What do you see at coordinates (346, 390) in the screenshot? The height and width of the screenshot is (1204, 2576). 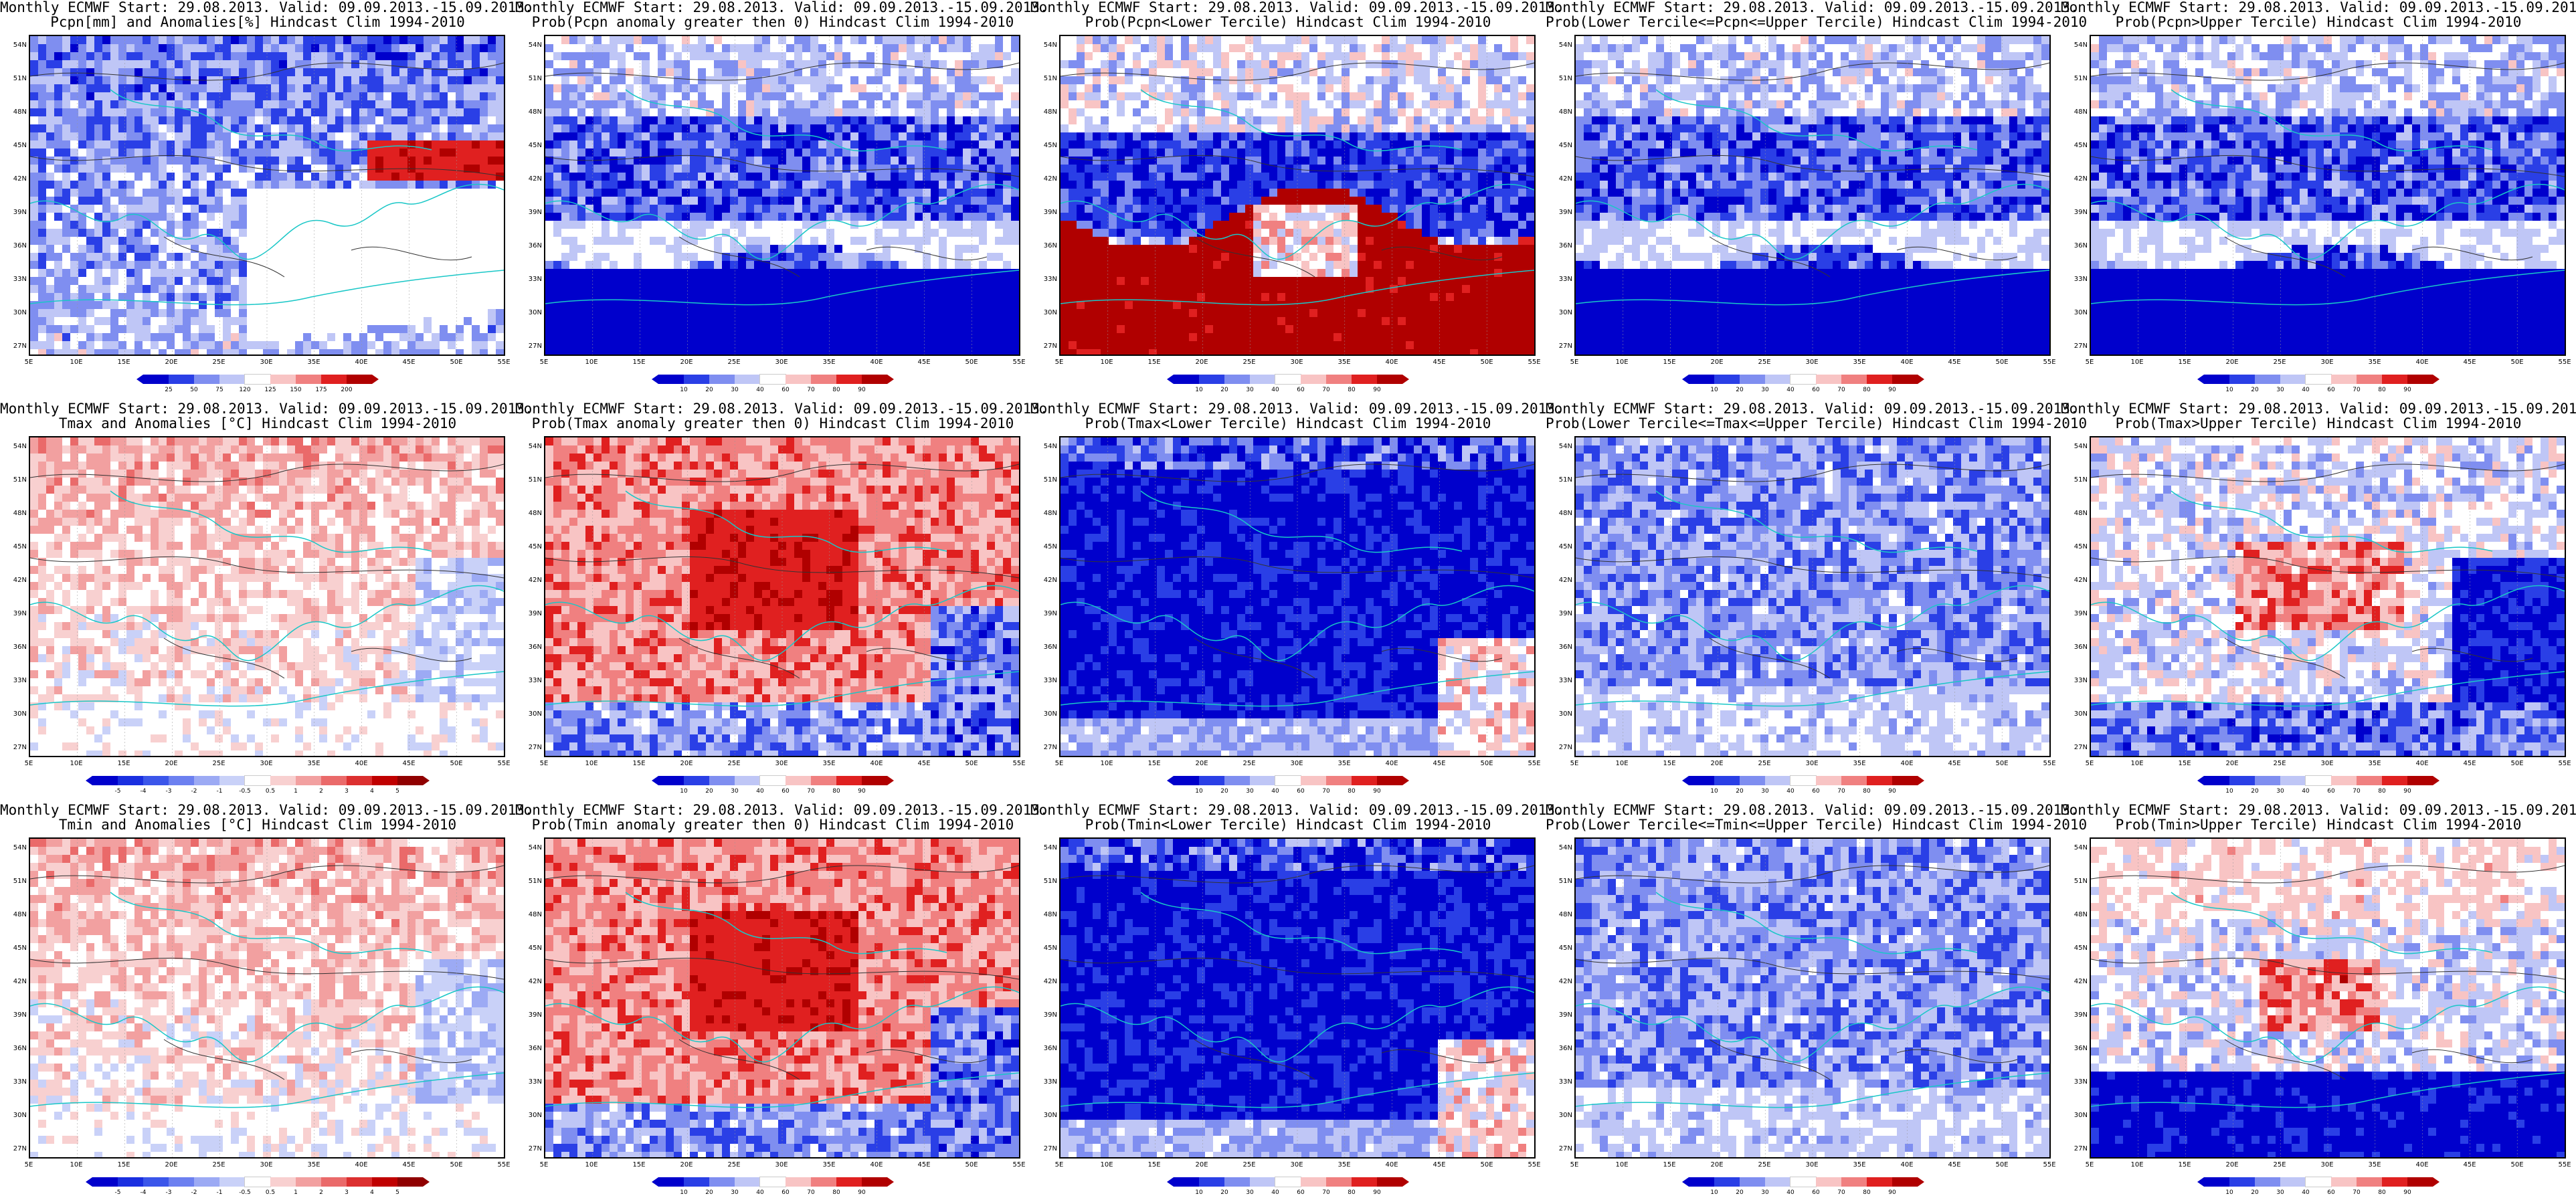 I see `colorbar-tick-label: 200` at bounding box center [346, 390].